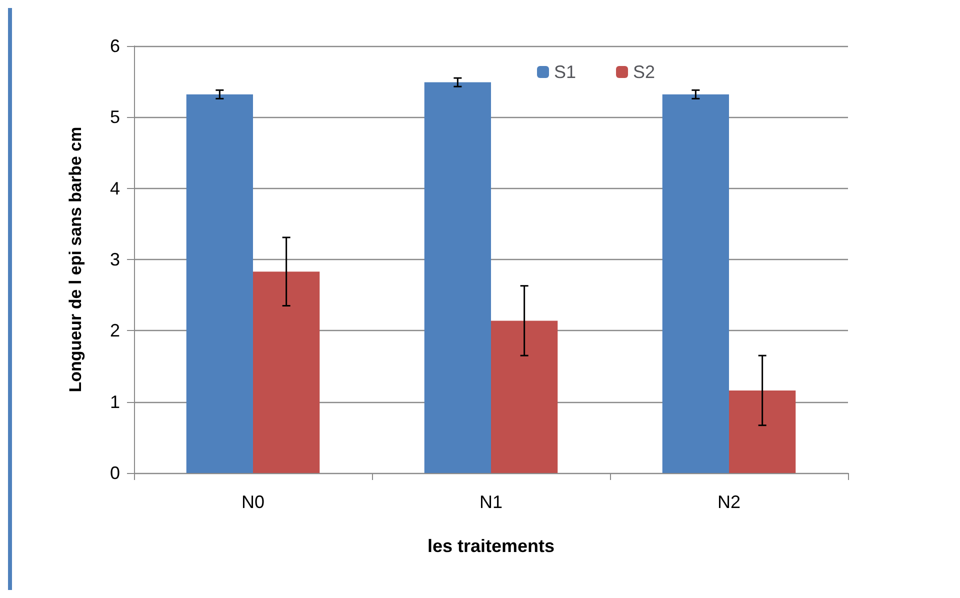 Image resolution: width=960 pixels, height=598 pixels. What do you see at coordinates (491, 502) in the screenshot?
I see `x-tick-label: N1` at bounding box center [491, 502].